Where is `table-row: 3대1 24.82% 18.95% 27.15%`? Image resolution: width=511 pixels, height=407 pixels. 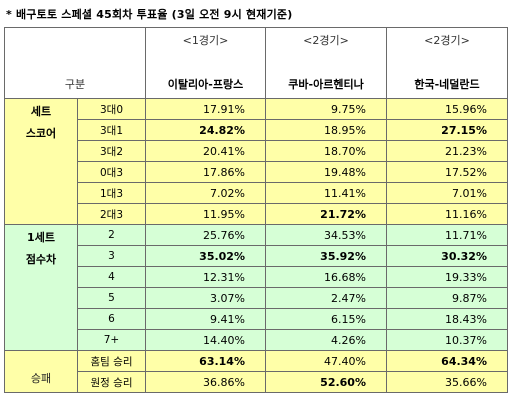 table-row: 3대1 24.82% 18.95% 27.15% is located at coordinates (256, 130).